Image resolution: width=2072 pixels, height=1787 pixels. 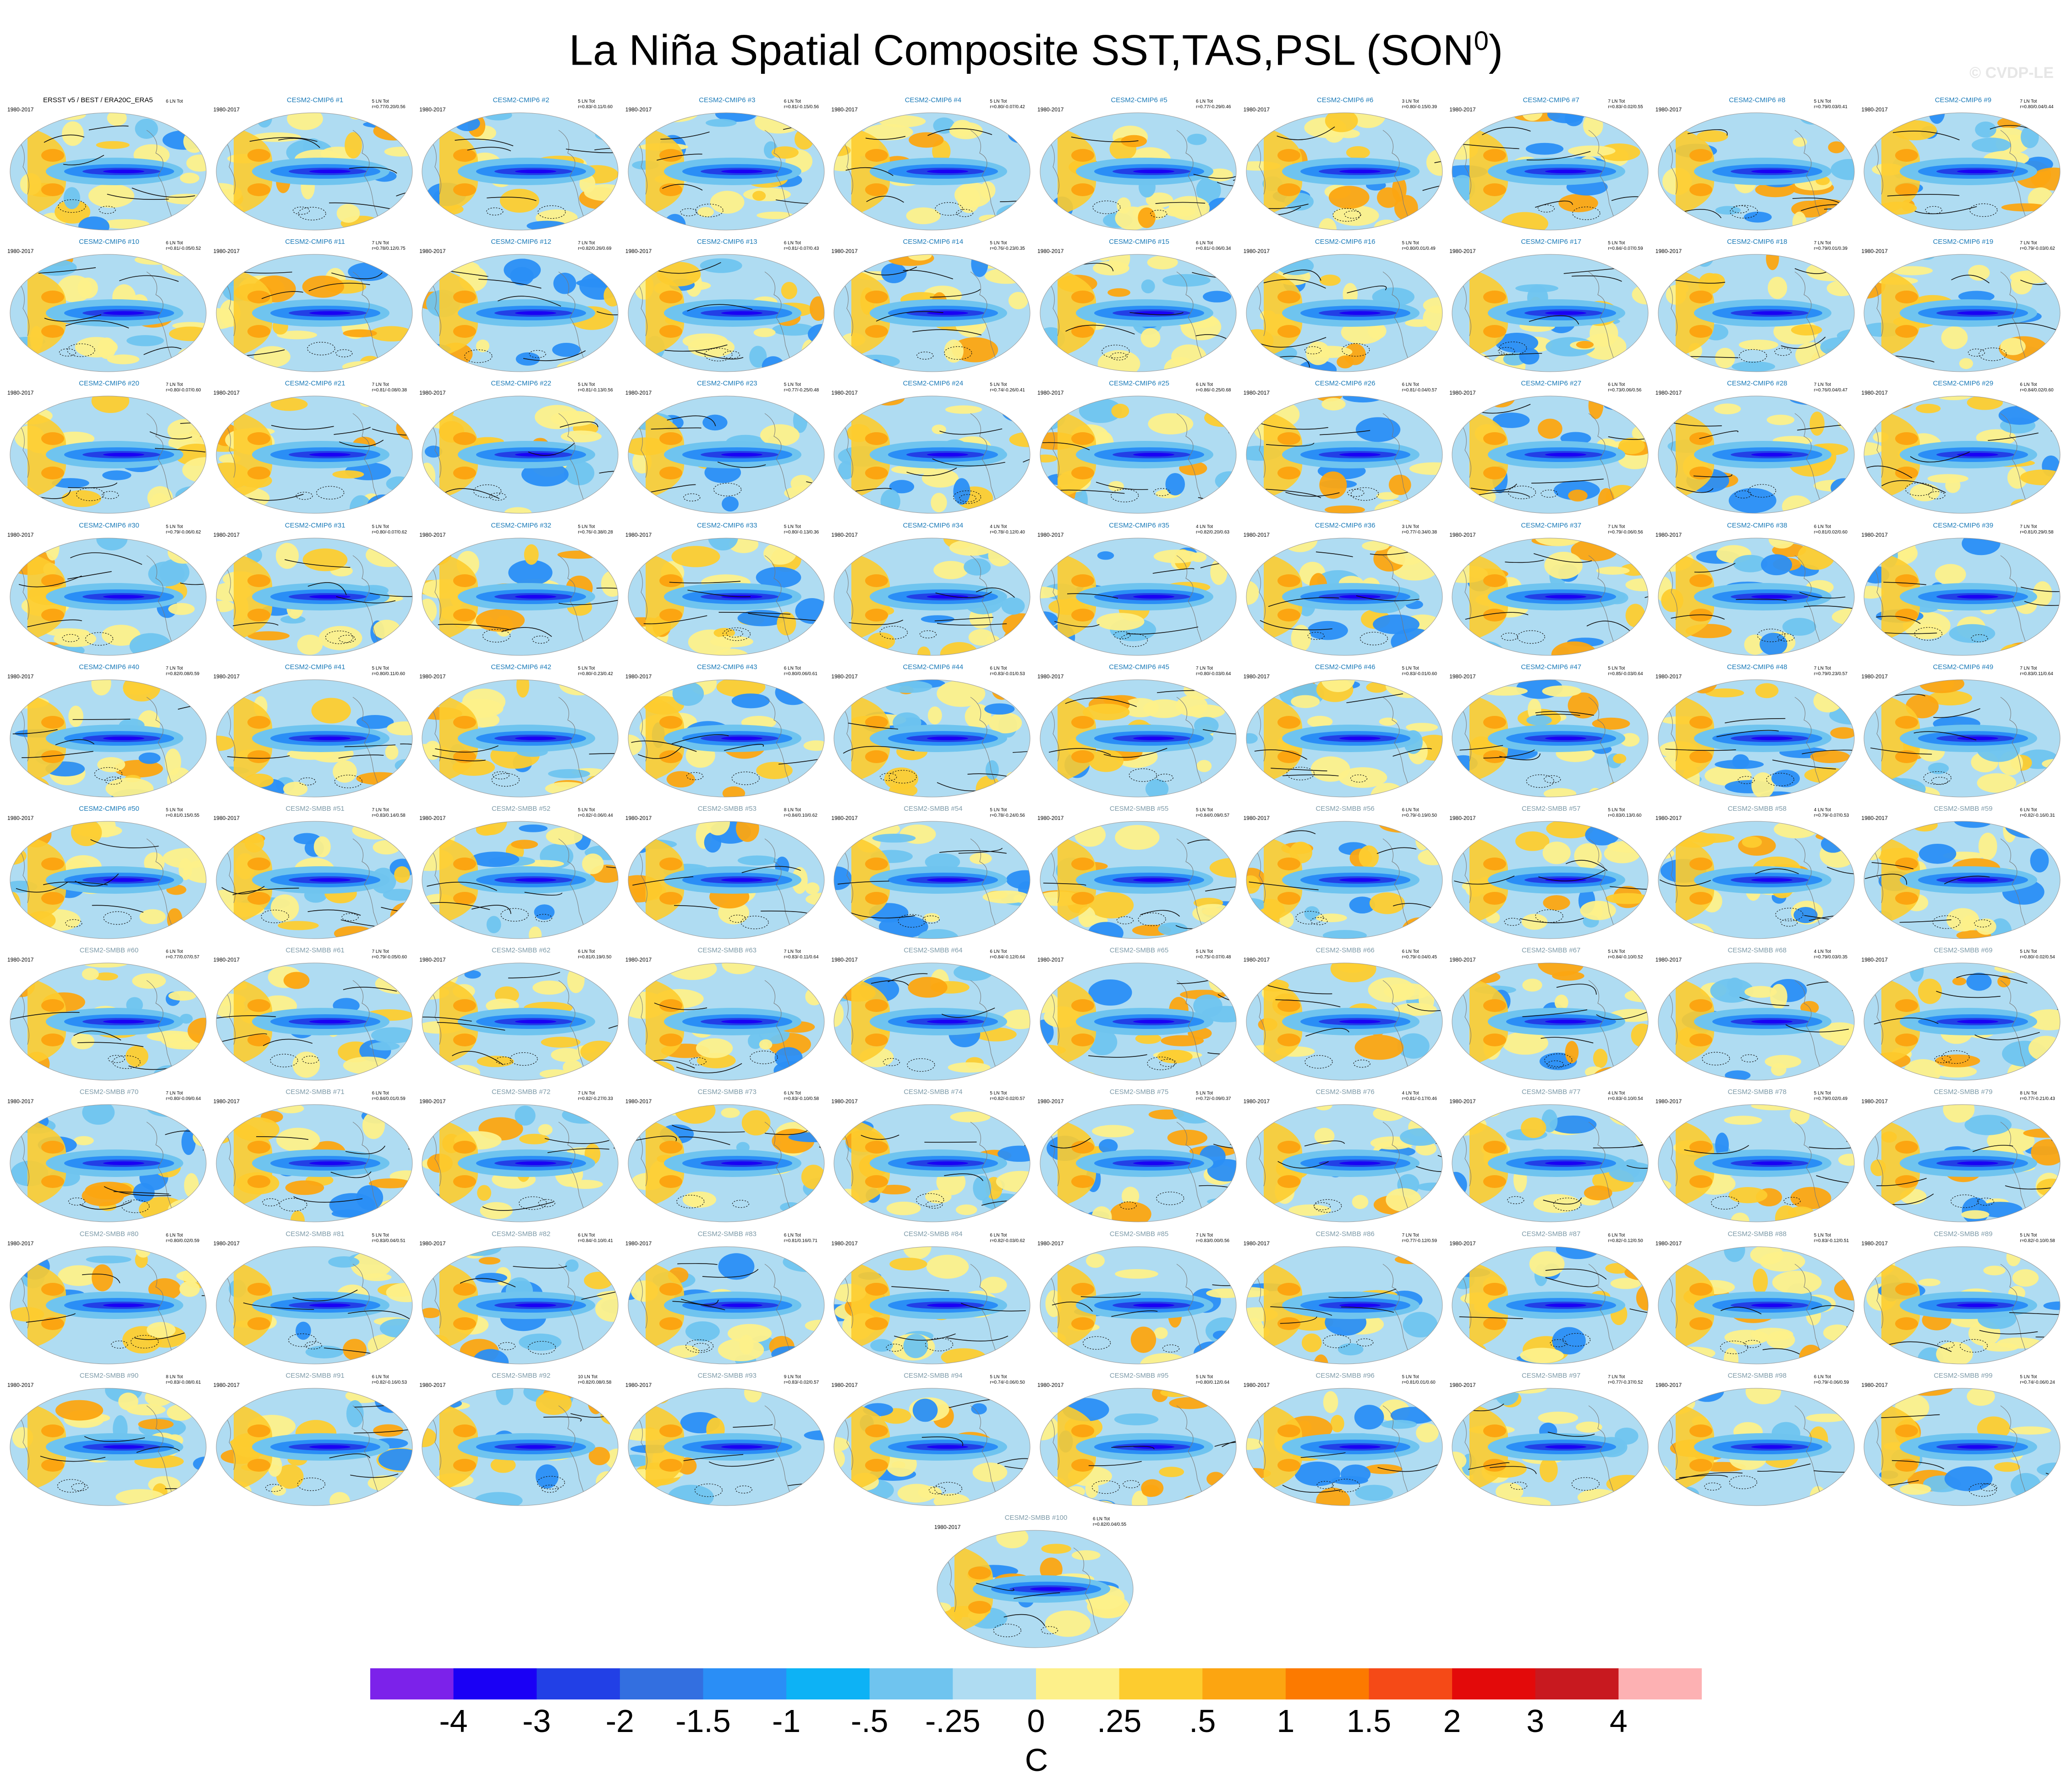 What do you see at coordinates (1551, 384) in the screenshot?
I see `panel-name: CESM2-CMIP6 #27` at bounding box center [1551, 384].